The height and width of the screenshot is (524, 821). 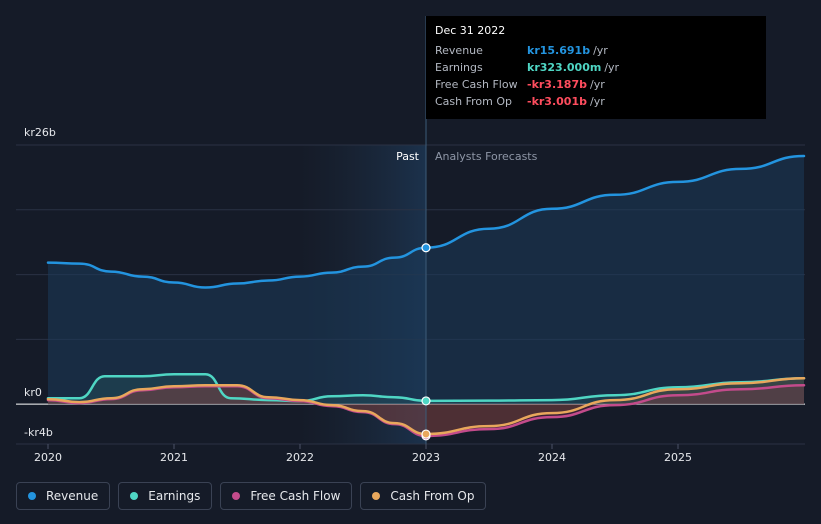 I want to click on x-tick-label: 2021, so click(x=174, y=457).